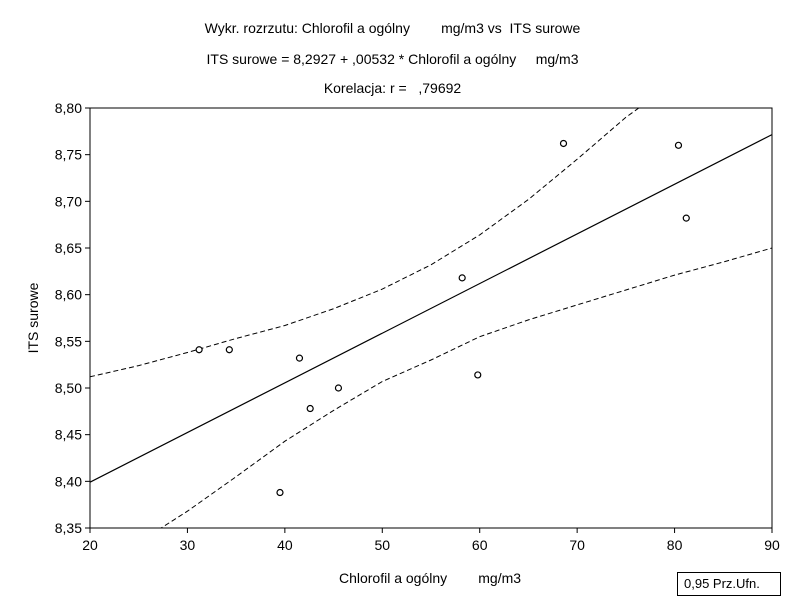  What do you see at coordinates (68, 155) in the screenshot?
I see `y-tick-label: 8,75` at bounding box center [68, 155].